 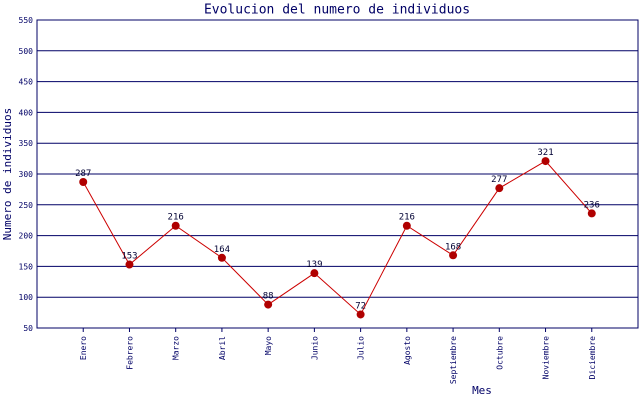 I want to click on x-tick-label: Abril, so click(x=222, y=348).